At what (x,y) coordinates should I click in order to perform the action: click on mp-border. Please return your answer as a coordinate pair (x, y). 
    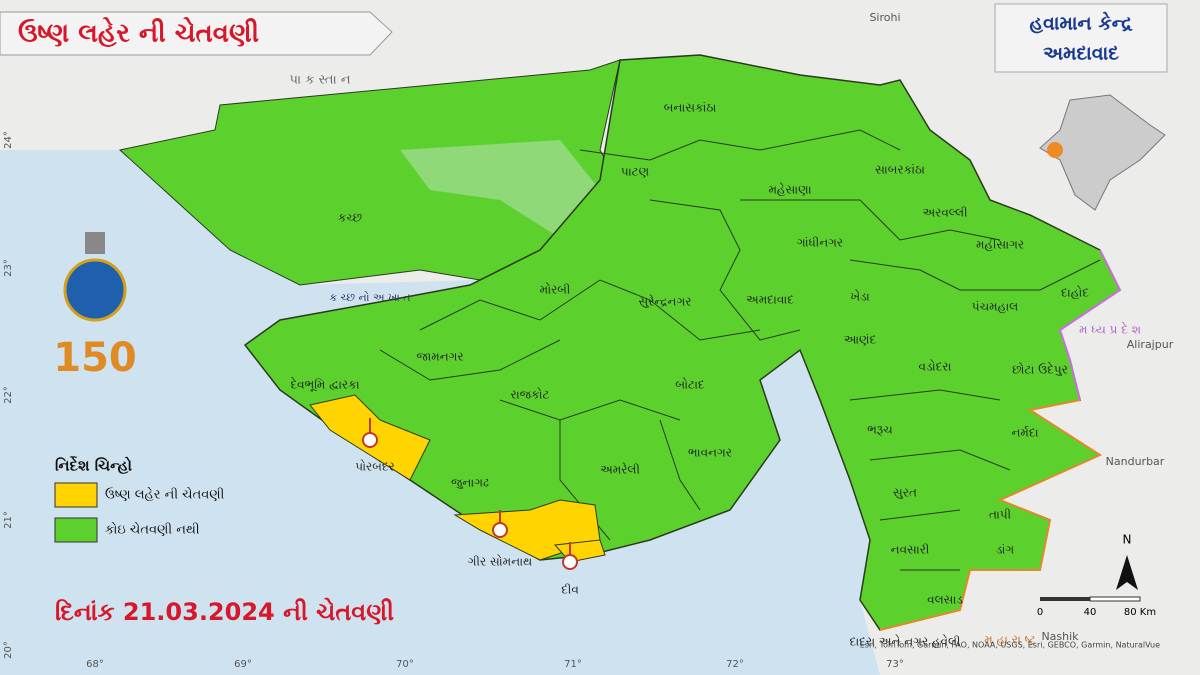
    Looking at the image, I should click on (1090, 325).